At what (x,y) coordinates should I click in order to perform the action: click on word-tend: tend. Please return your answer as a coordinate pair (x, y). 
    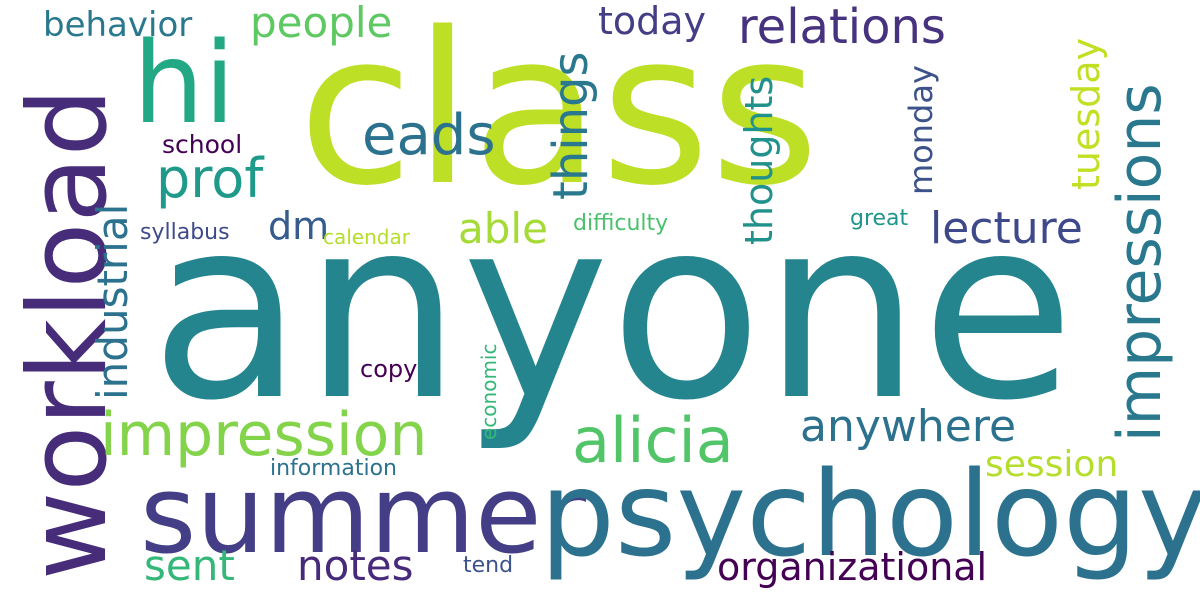
    Looking at the image, I should click on (488, 565).